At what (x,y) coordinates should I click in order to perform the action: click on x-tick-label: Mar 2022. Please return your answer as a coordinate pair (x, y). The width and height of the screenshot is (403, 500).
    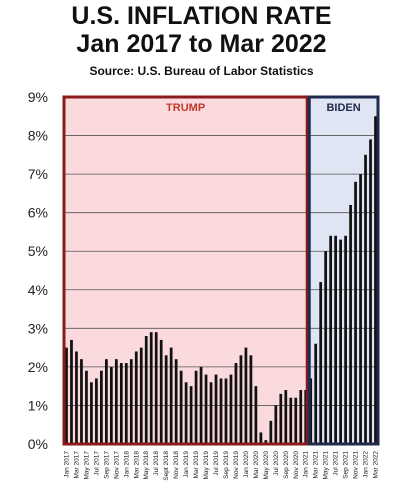
    Looking at the image, I should click on (376, 465).